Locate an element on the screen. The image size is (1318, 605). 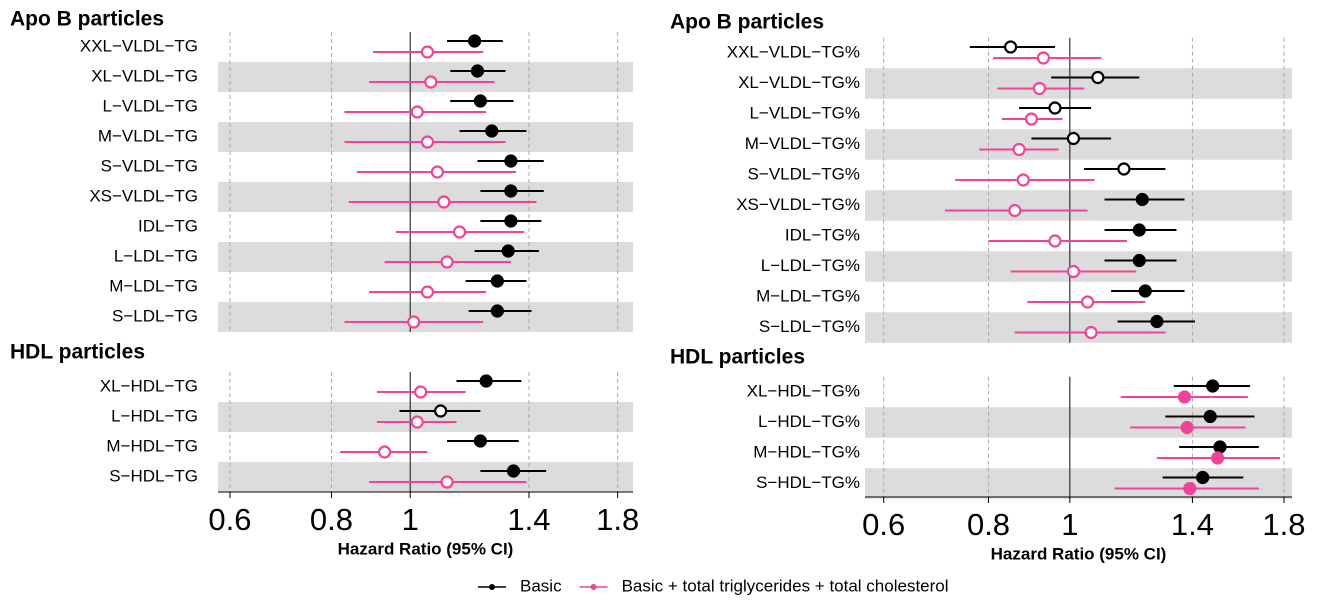
row-label: L−VLDL−TG% is located at coordinates (804, 112).